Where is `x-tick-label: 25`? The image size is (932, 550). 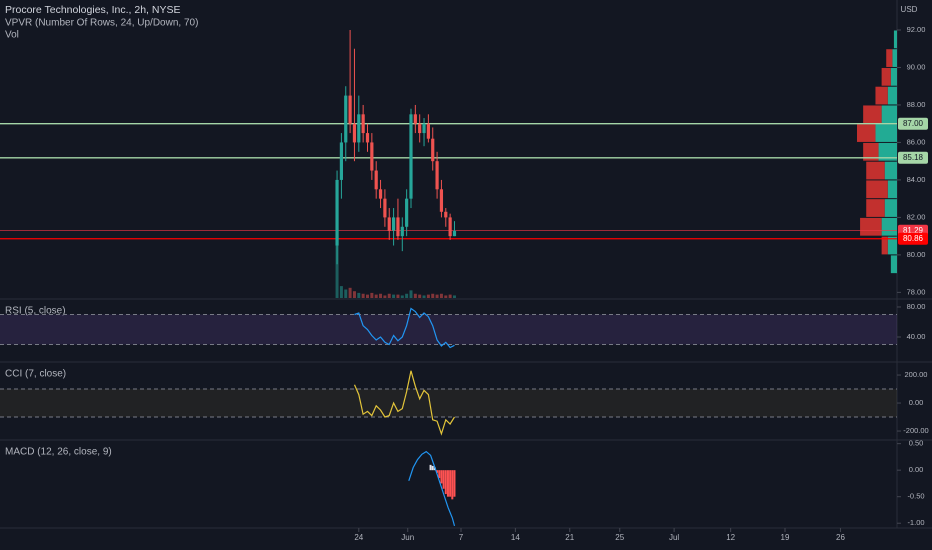
x-tick-label: 25 is located at coordinates (619, 537).